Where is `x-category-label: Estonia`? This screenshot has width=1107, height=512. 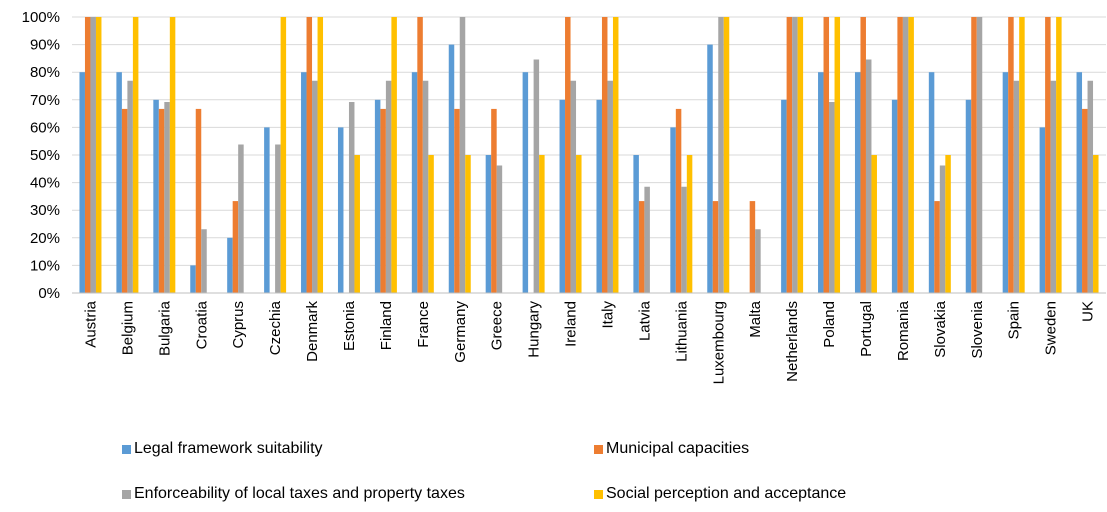
x-category-label: Estonia is located at coordinates (349, 325).